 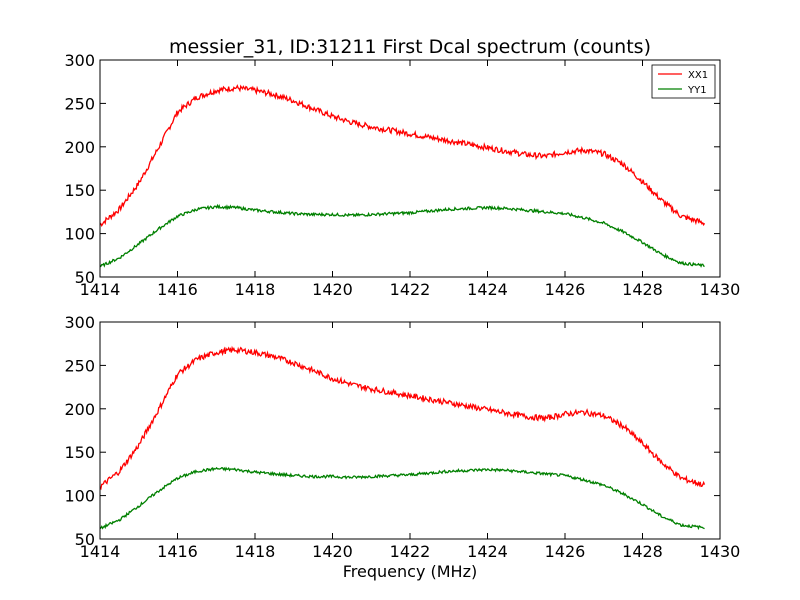 I want to click on legend-label-yy1: YY1, so click(x=697, y=90).